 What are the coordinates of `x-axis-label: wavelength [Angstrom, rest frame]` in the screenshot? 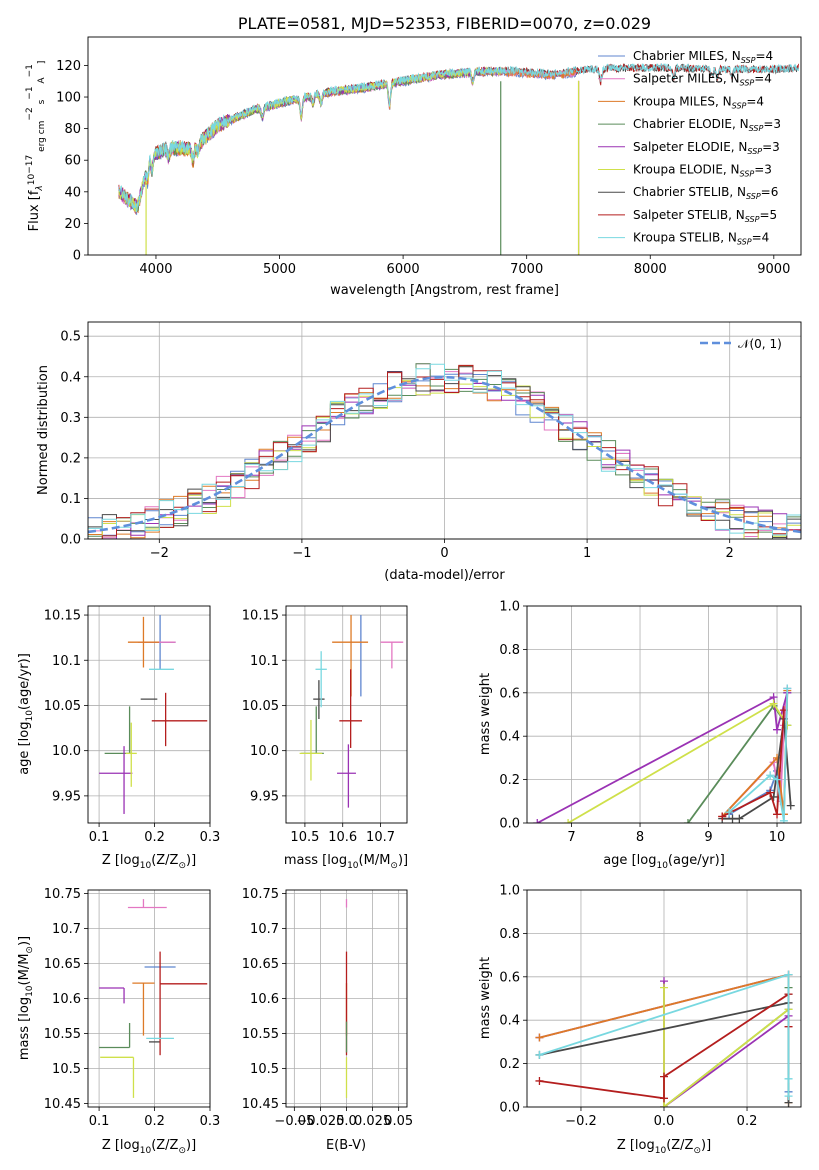 It's located at (444, 290).